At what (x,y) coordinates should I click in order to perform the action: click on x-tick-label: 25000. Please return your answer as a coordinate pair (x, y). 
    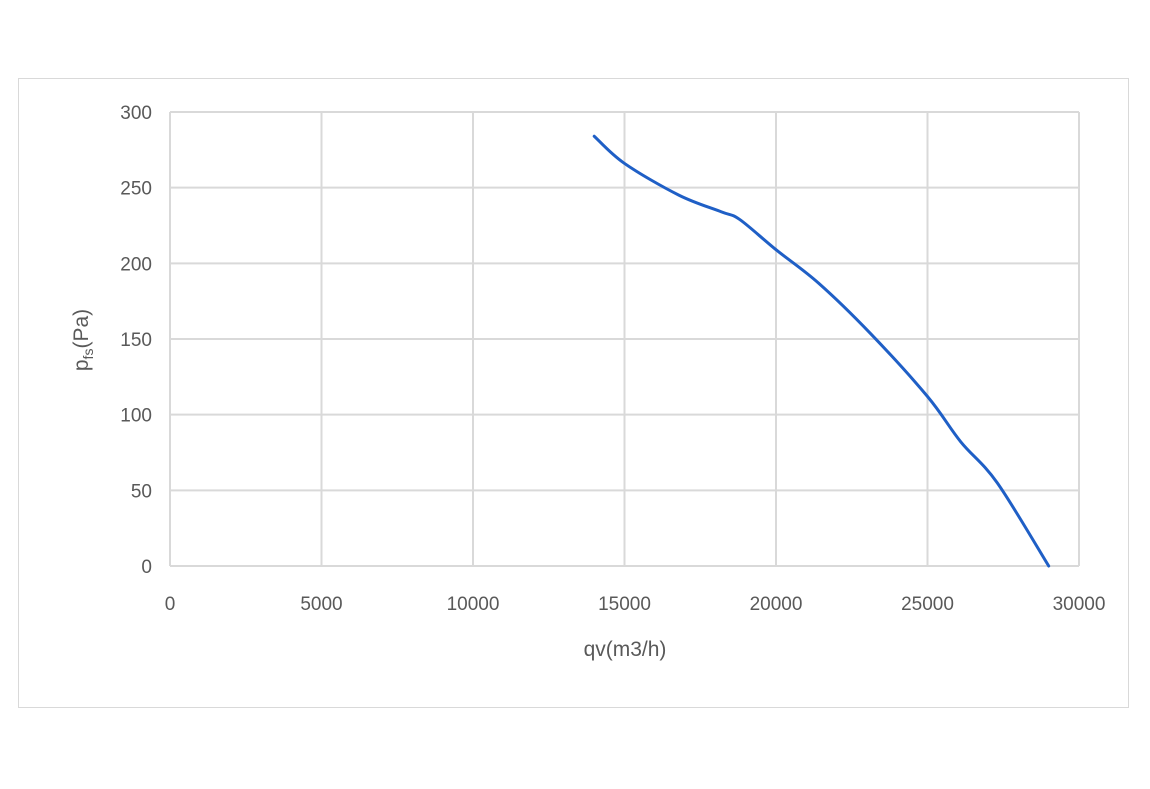
    Looking at the image, I should click on (927, 604).